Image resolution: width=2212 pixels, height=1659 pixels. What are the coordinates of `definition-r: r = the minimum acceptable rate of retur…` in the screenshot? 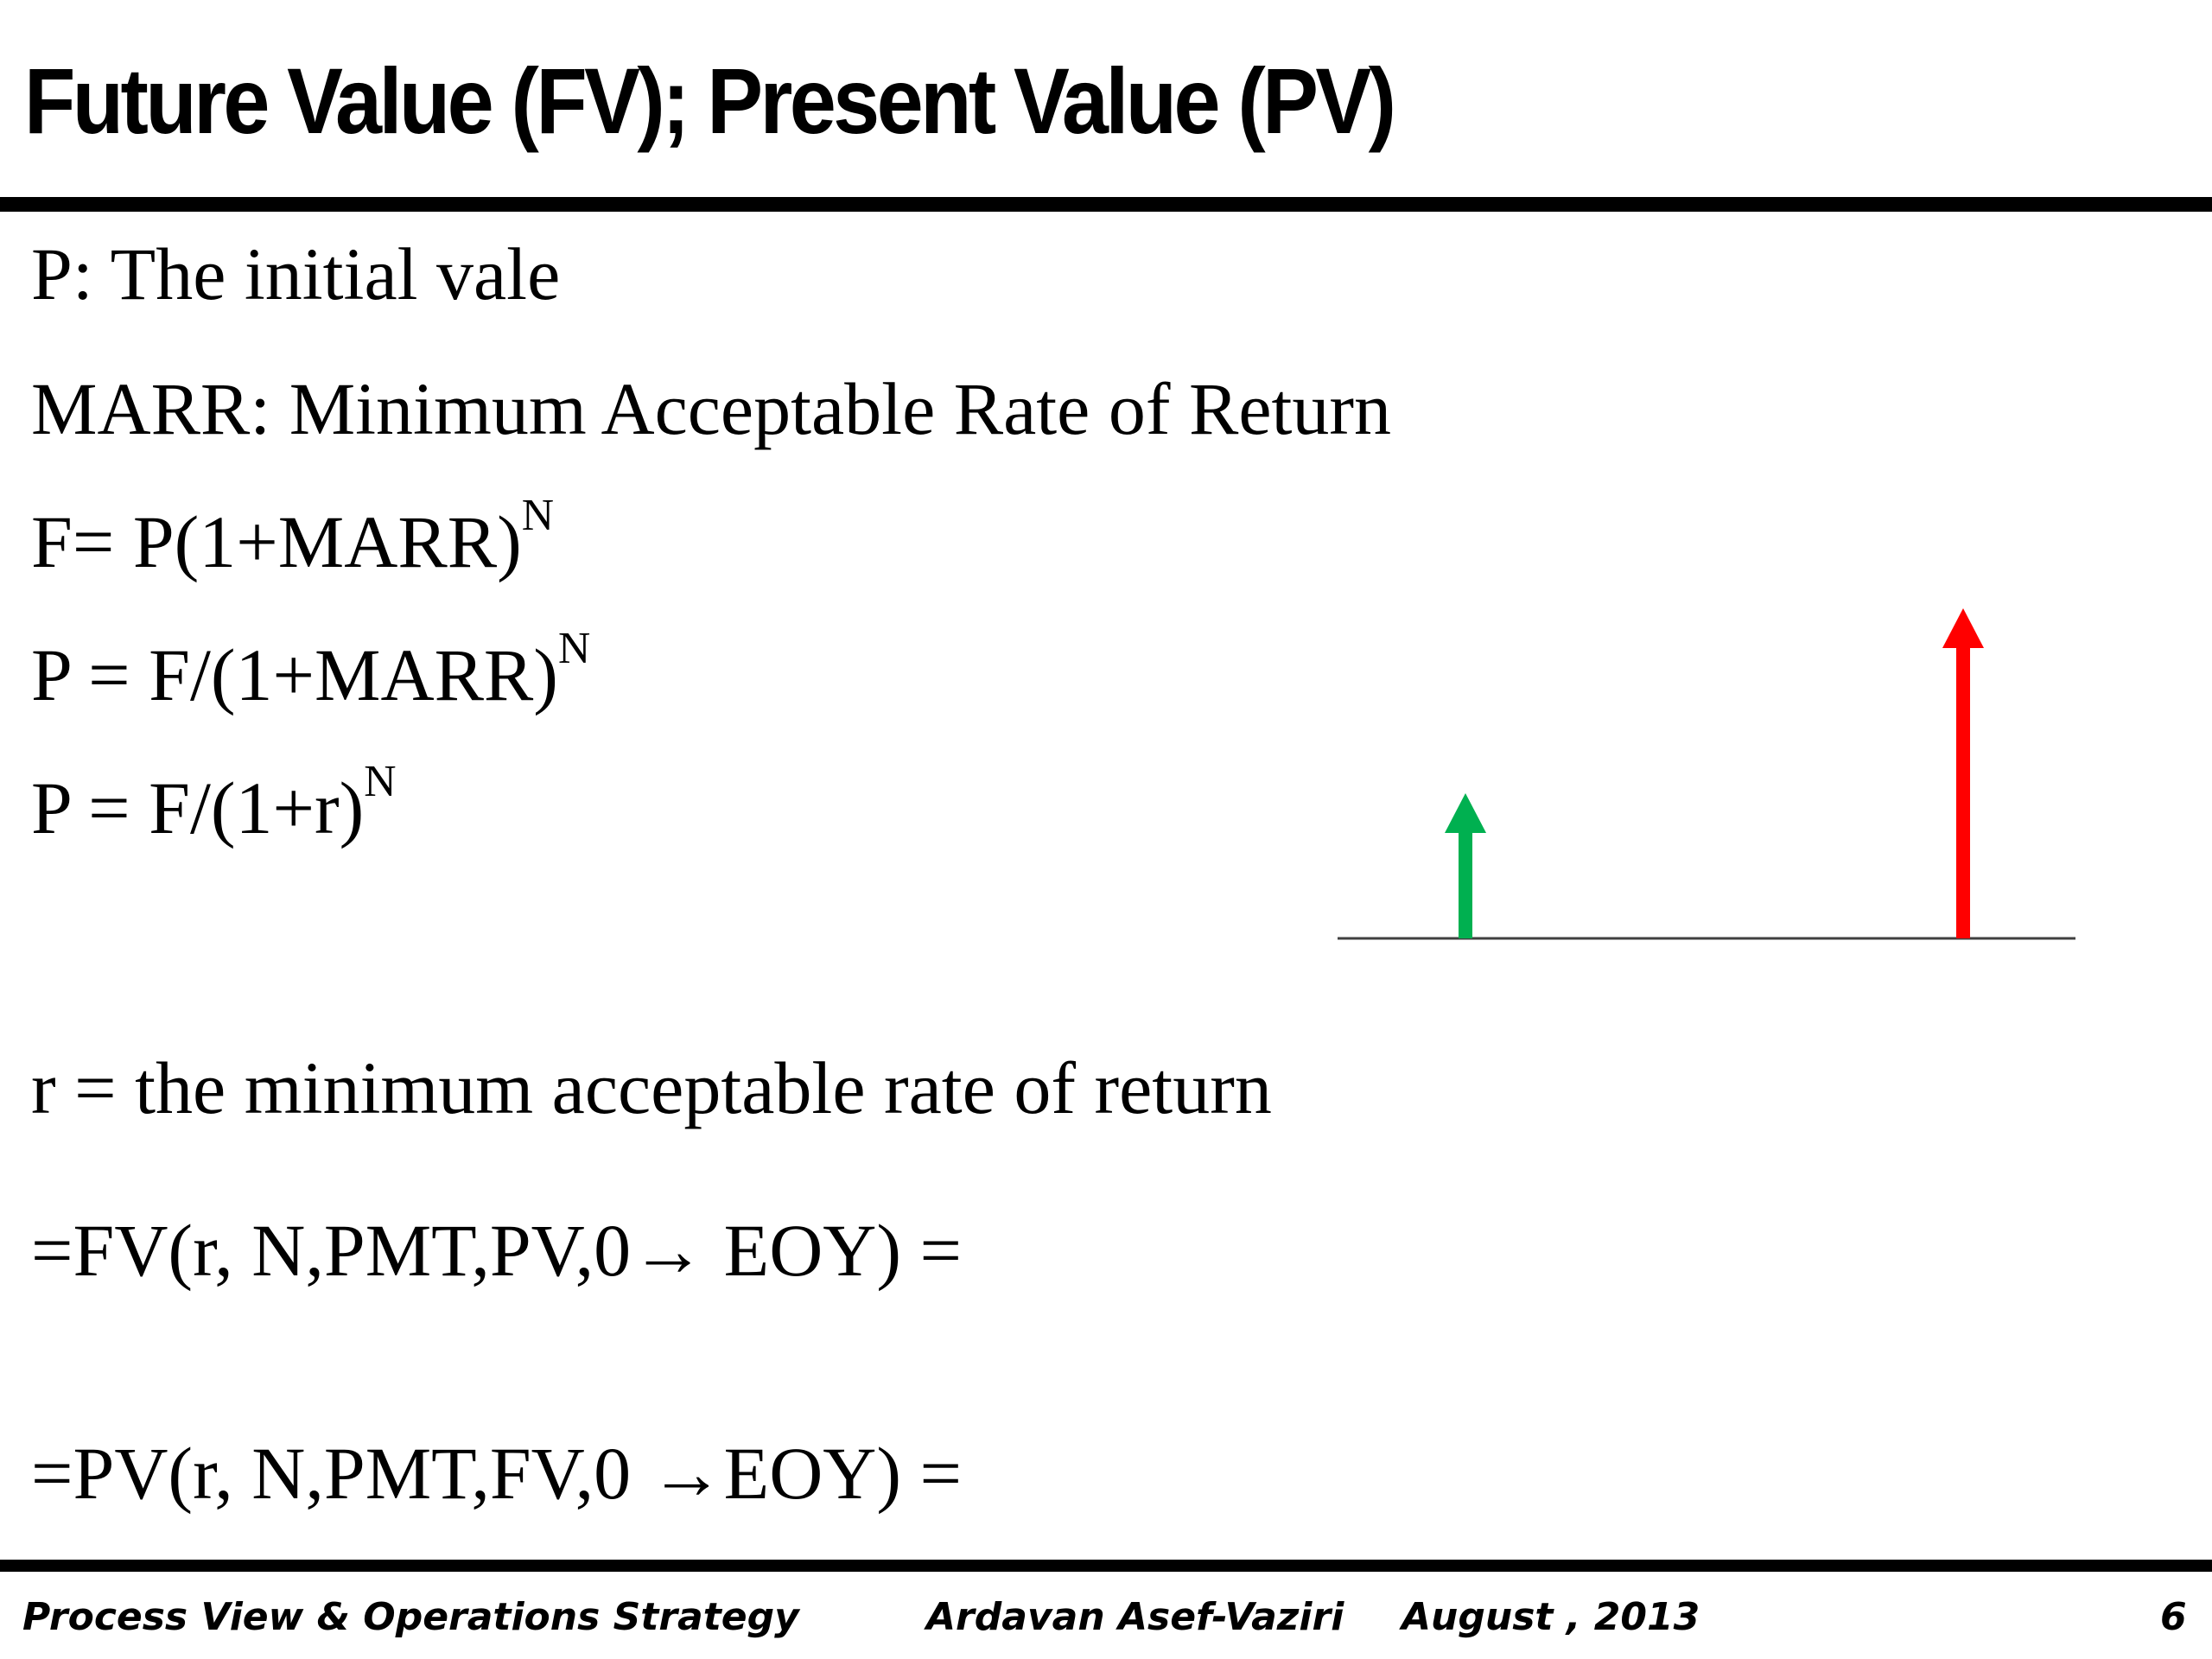 It's located at (651, 1087).